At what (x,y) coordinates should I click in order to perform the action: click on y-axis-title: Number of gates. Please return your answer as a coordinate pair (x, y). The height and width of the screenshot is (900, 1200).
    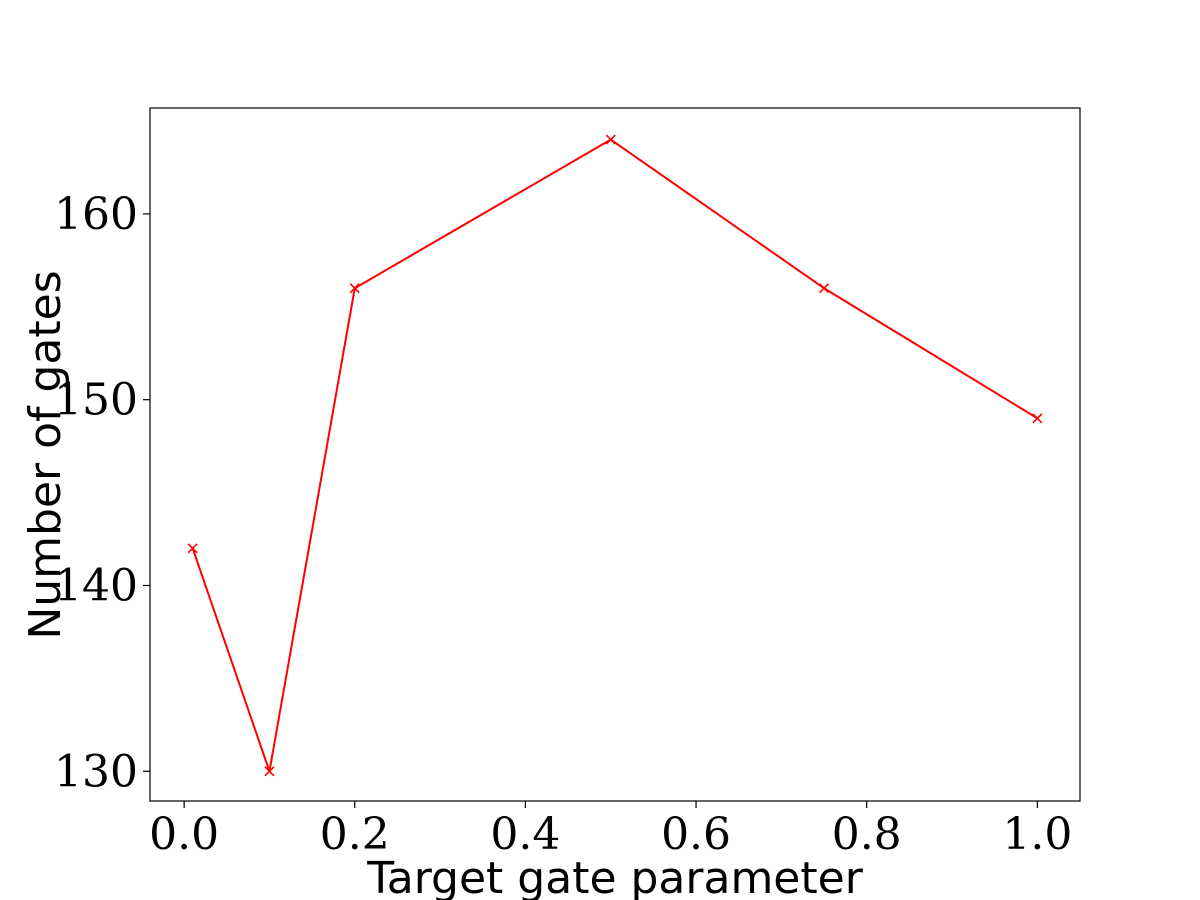
    Looking at the image, I should click on (45, 454).